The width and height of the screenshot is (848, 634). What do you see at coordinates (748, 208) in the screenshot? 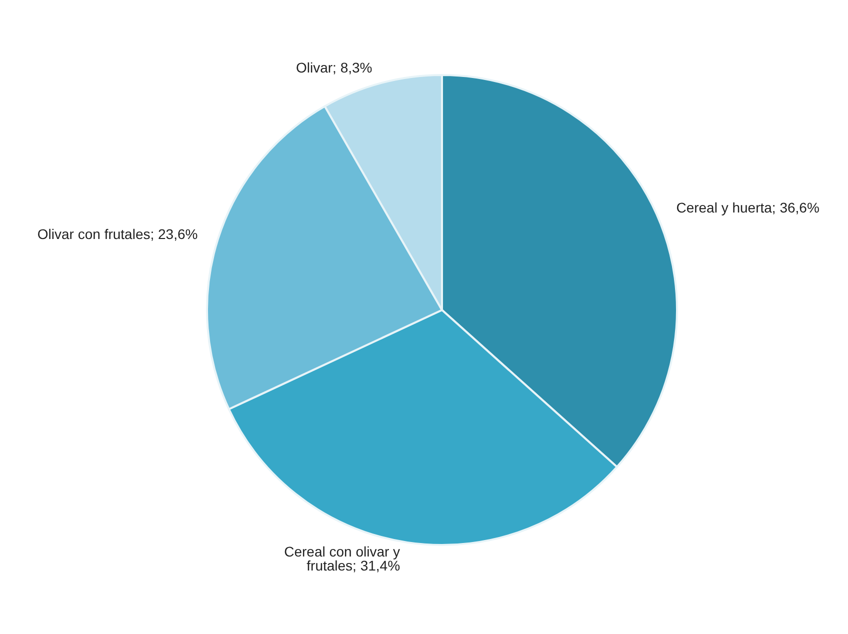
I see `slice-label: Cereal y huerta; 36,6%` at bounding box center [748, 208].